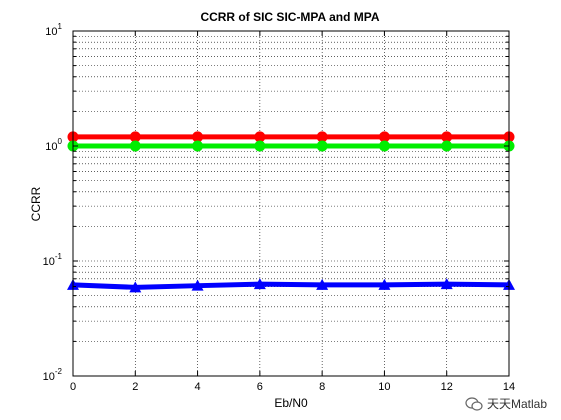 The height and width of the screenshot is (420, 561). What do you see at coordinates (509, 387) in the screenshot?
I see `x-tick-label: 14` at bounding box center [509, 387].